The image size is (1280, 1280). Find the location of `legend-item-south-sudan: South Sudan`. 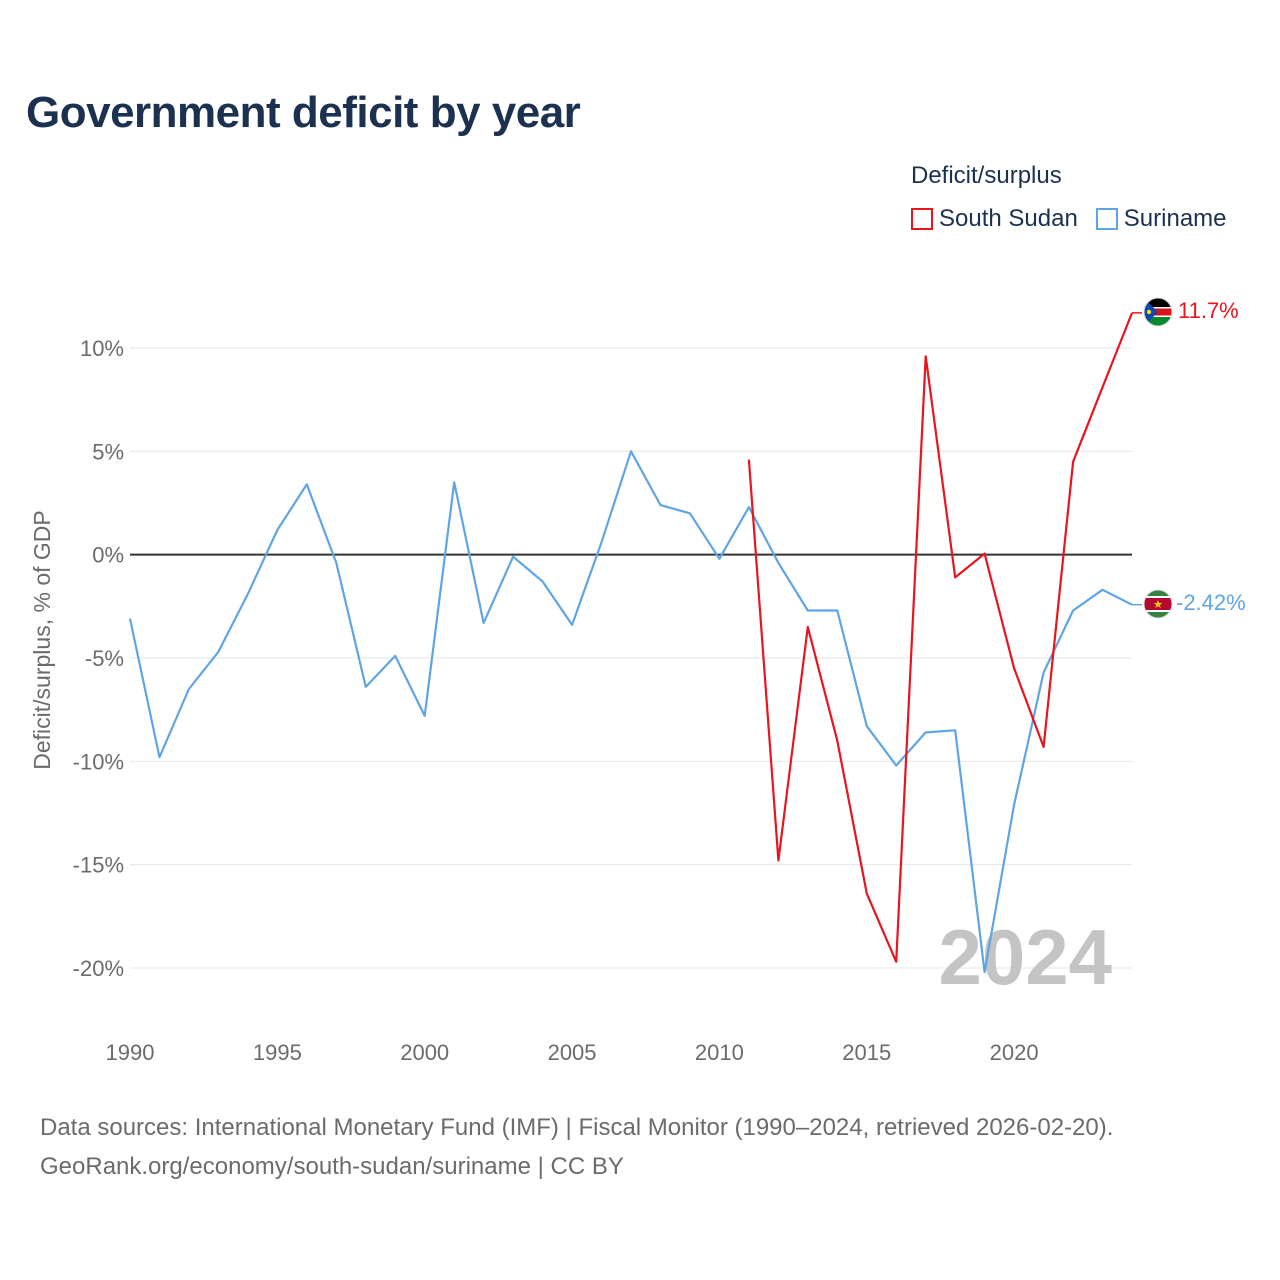

legend-item-south-sudan: South Sudan is located at coordinates (994, 219).